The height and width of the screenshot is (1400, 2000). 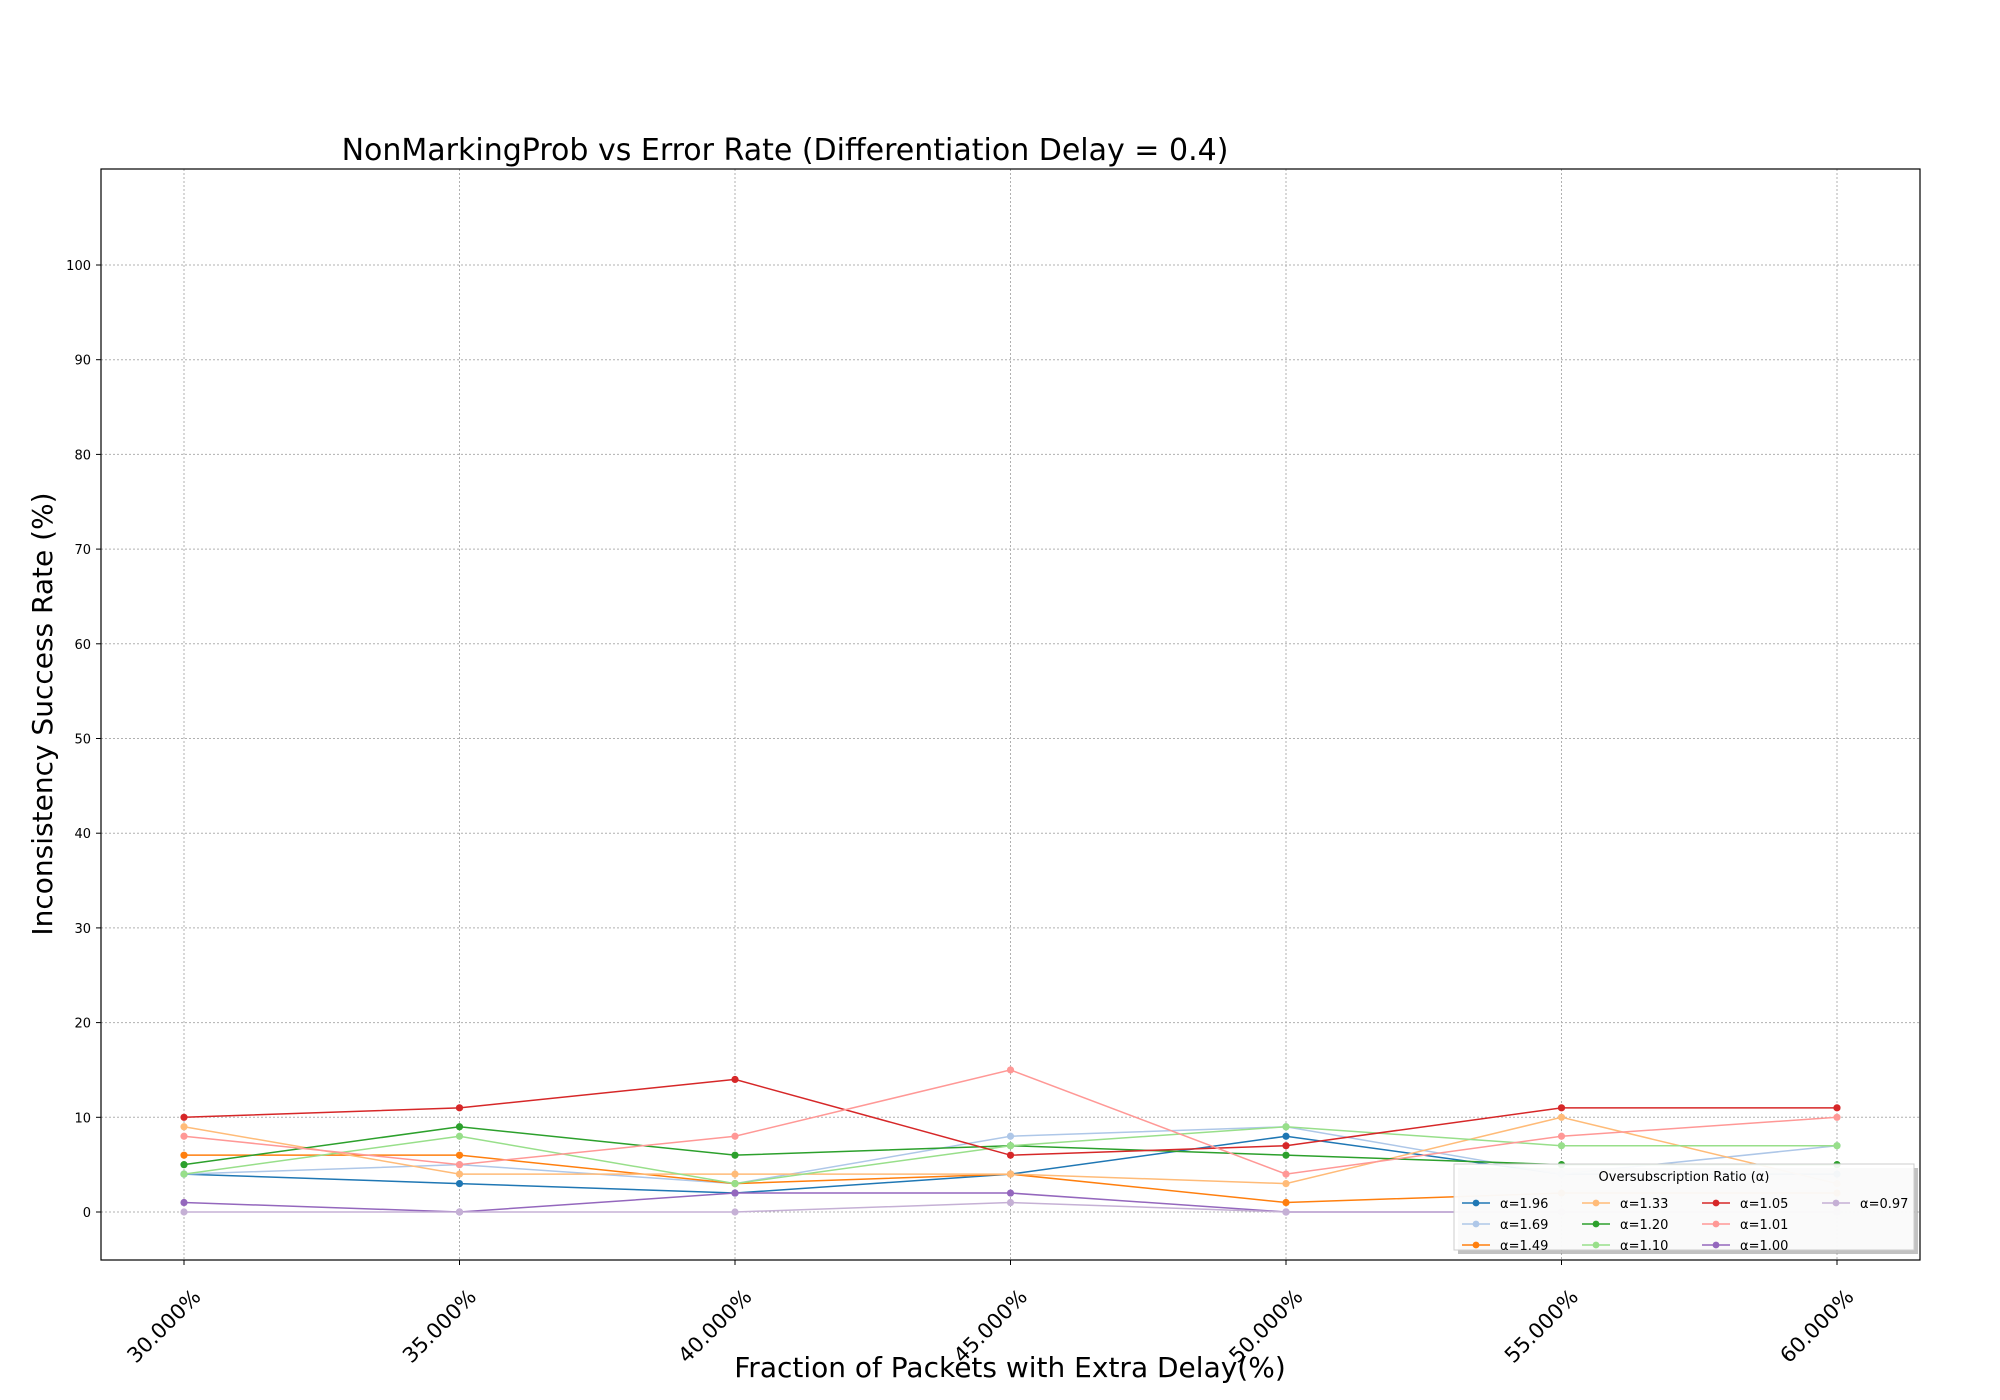 I want to click on legend-label: α=1.69, so click(x=1524, y=1225).